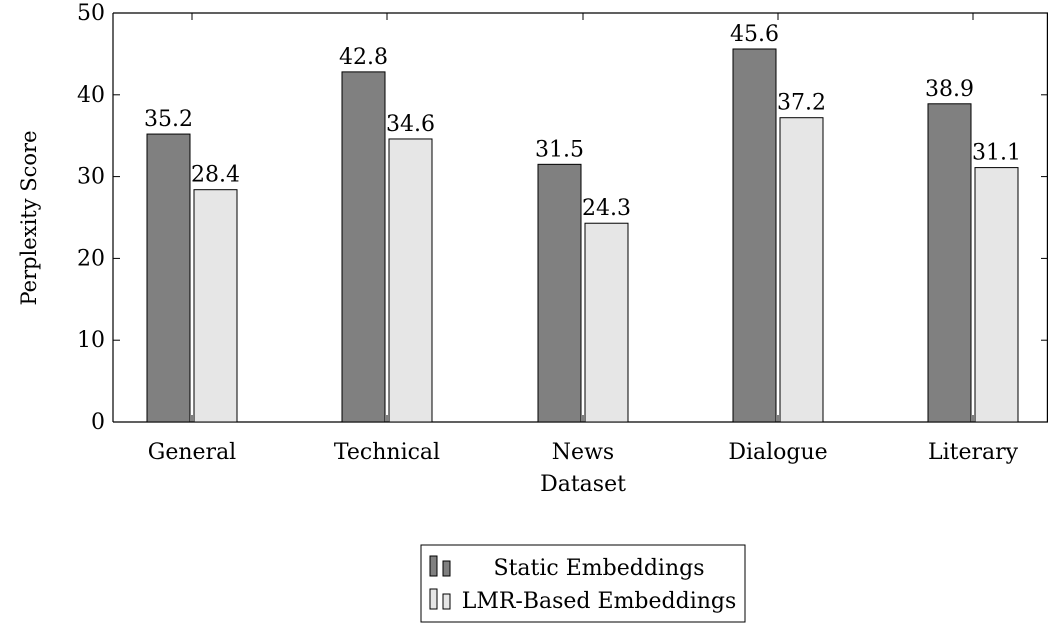  Describe the element at coordinates (599, 568) in the screenshot. I see `legend-label: Static Embeddings` at that location.